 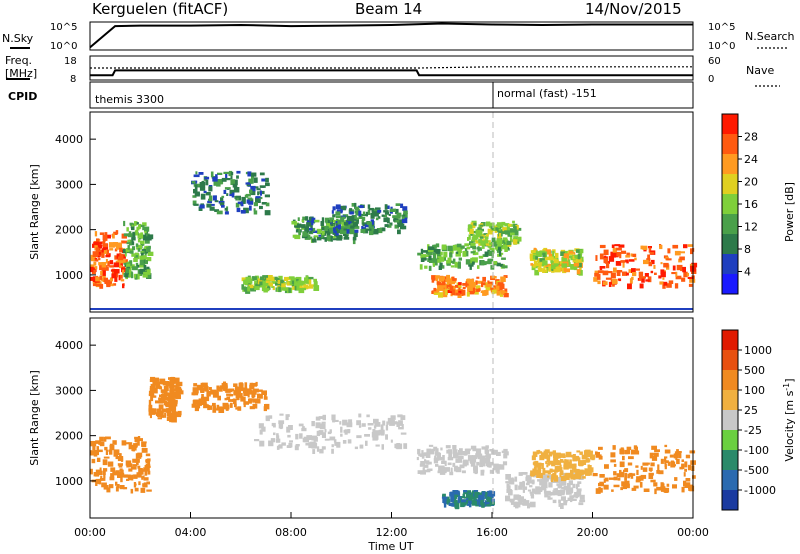 What do you see at coordinates (69, 481) in the screenshot?
I see `ytick-label: 1000` at bounding box center [69, 481].